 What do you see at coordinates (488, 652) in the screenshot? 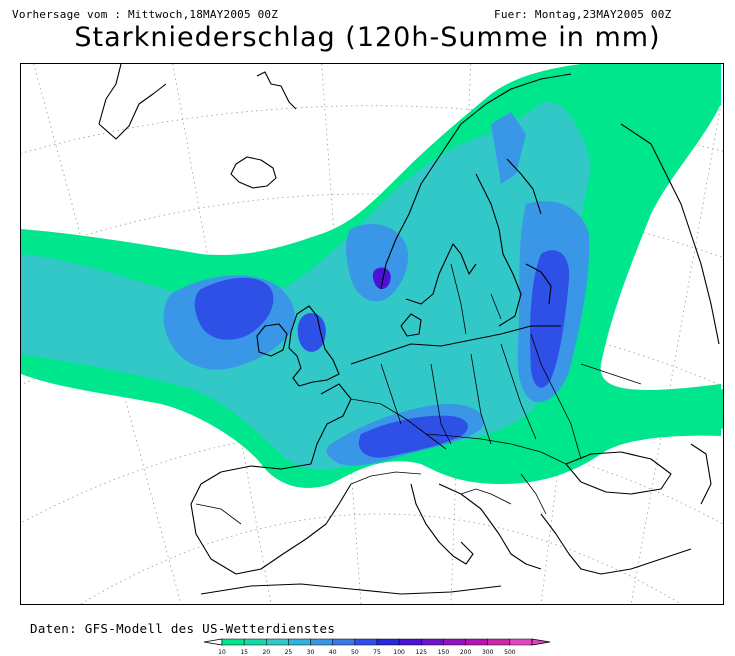
I see `legend-tick-label: 300` at bounding box center [488, 652].